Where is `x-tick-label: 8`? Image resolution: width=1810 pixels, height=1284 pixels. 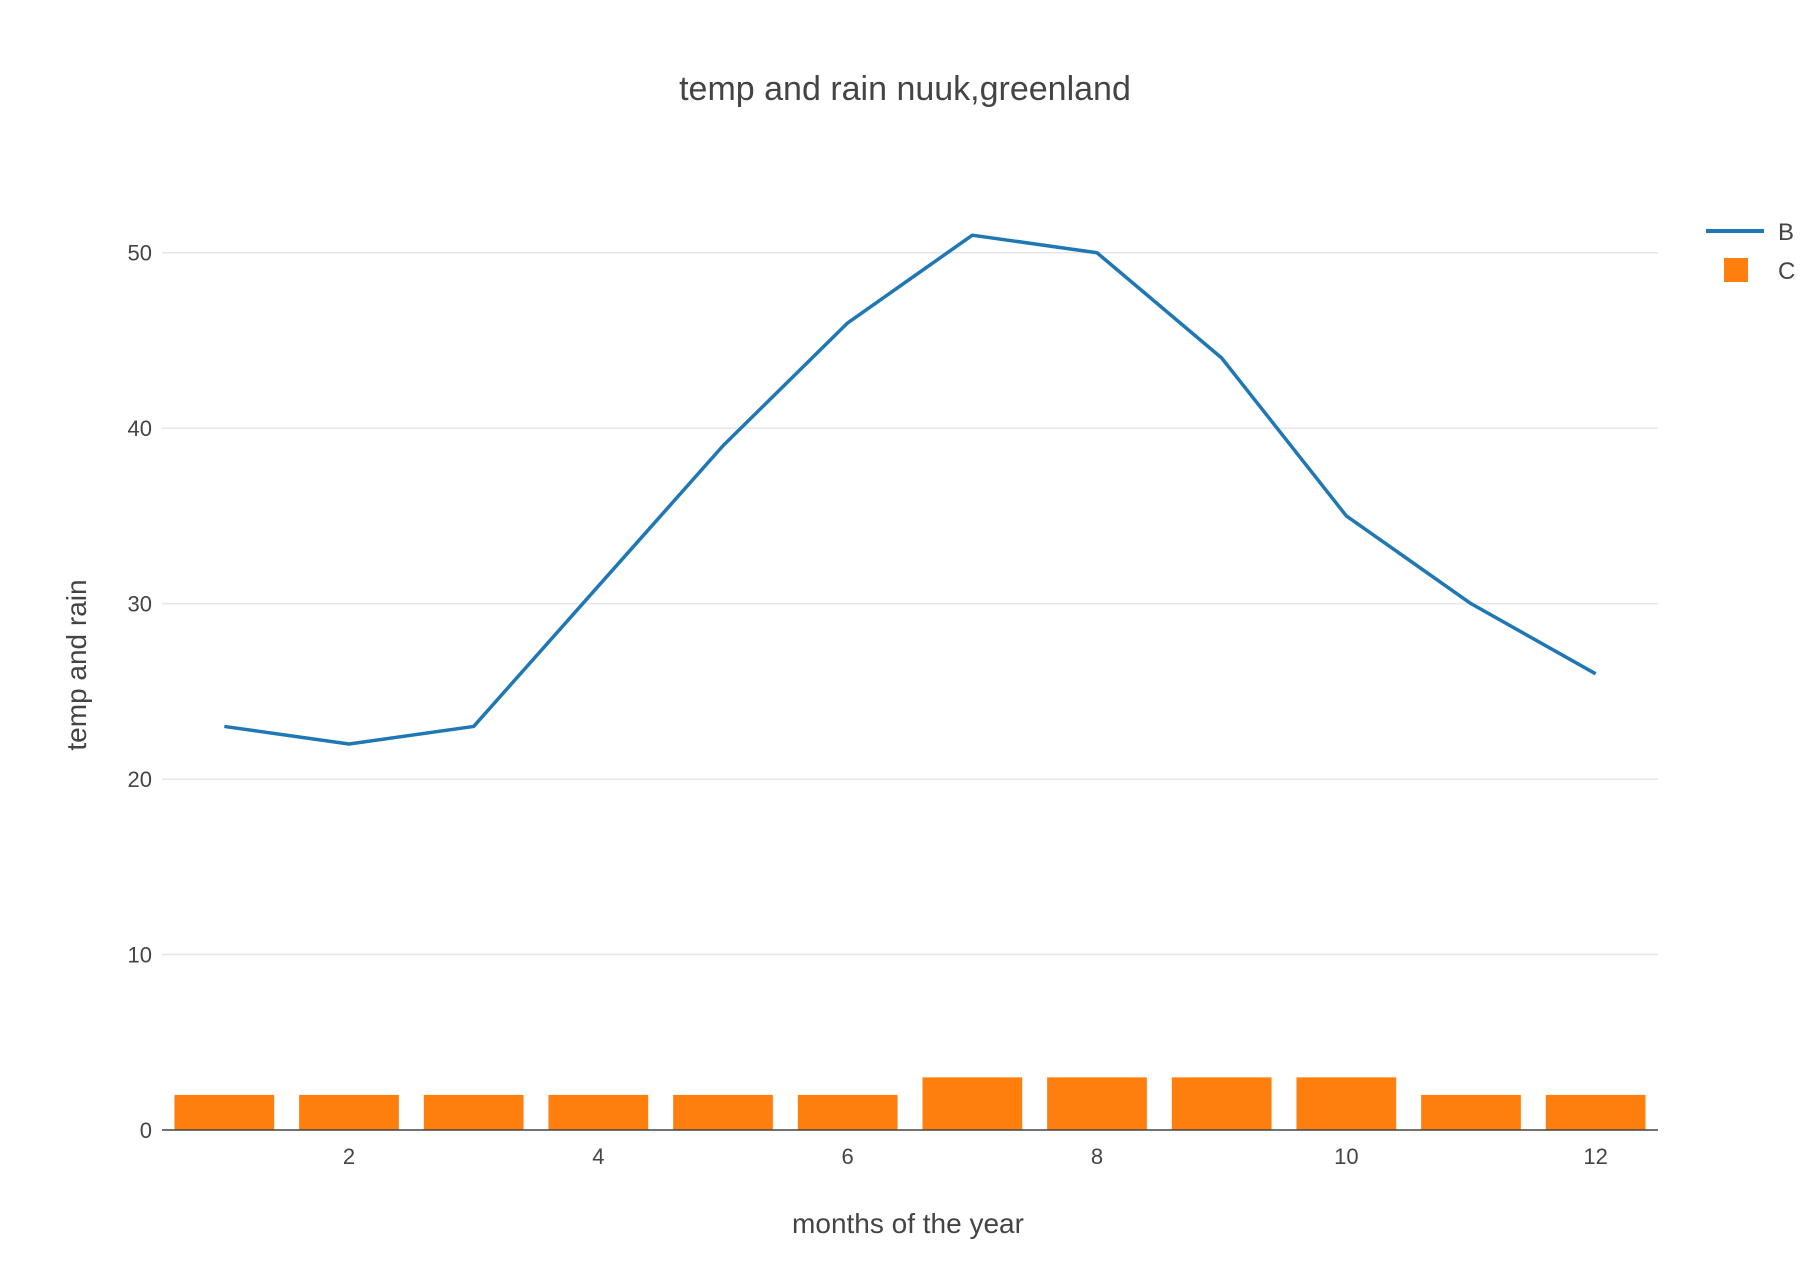
x-tick-label: 8 is located at coordinates (1097, 1156).